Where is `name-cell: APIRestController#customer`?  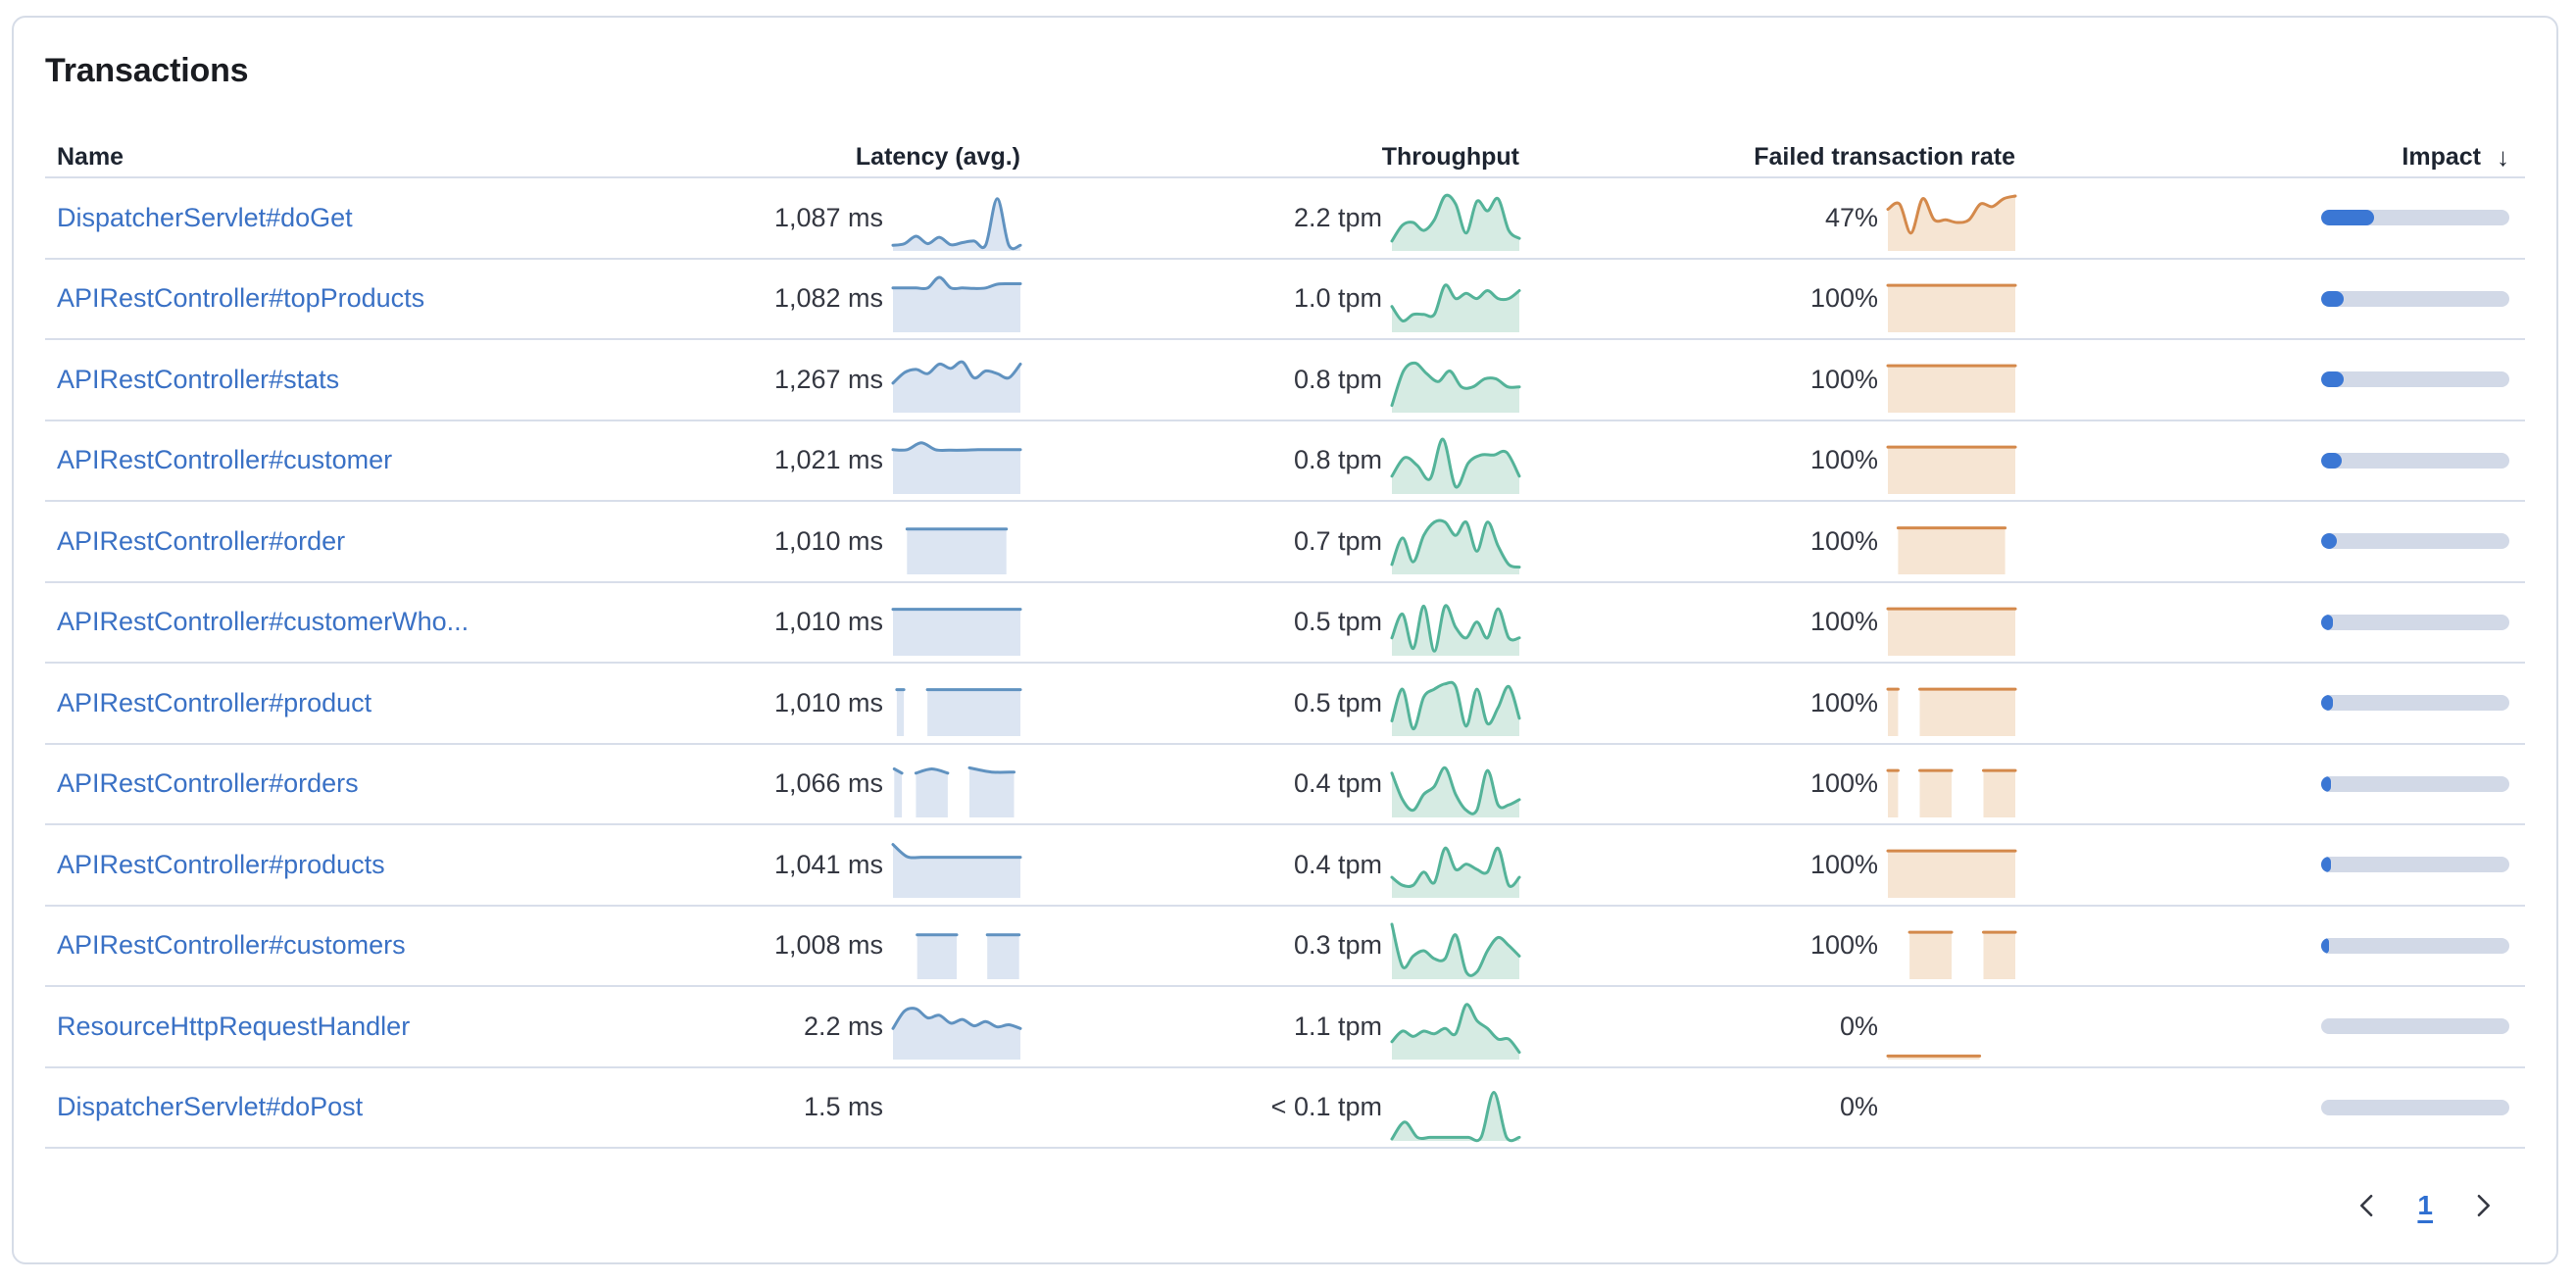 name-cell: APIRestController#customer is located at coordinates (356, 460).